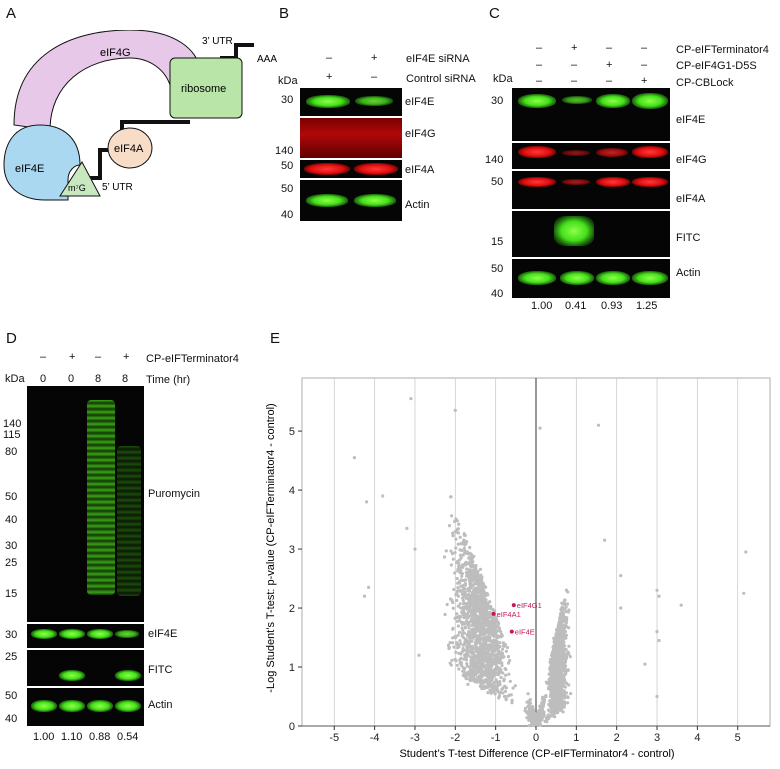 The height and width of the screenshot is (769, 780). Describe the element at coordinates (455, 738) in the screenshot. I see `x-tick-label: -2` at that location.